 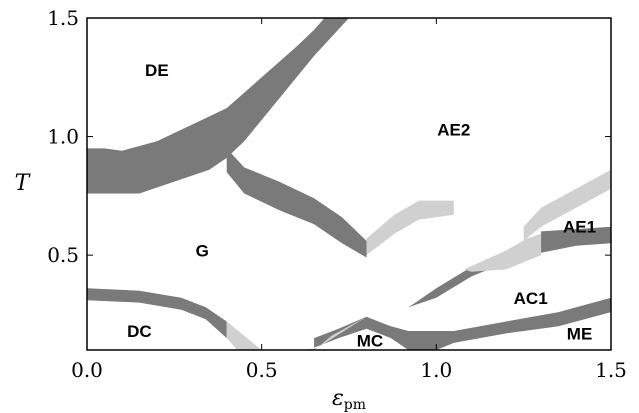 What do you see at coordinates (580, 333) in the screenshot?
I see `region-label-me: ME` at bounding box center [580, 333].